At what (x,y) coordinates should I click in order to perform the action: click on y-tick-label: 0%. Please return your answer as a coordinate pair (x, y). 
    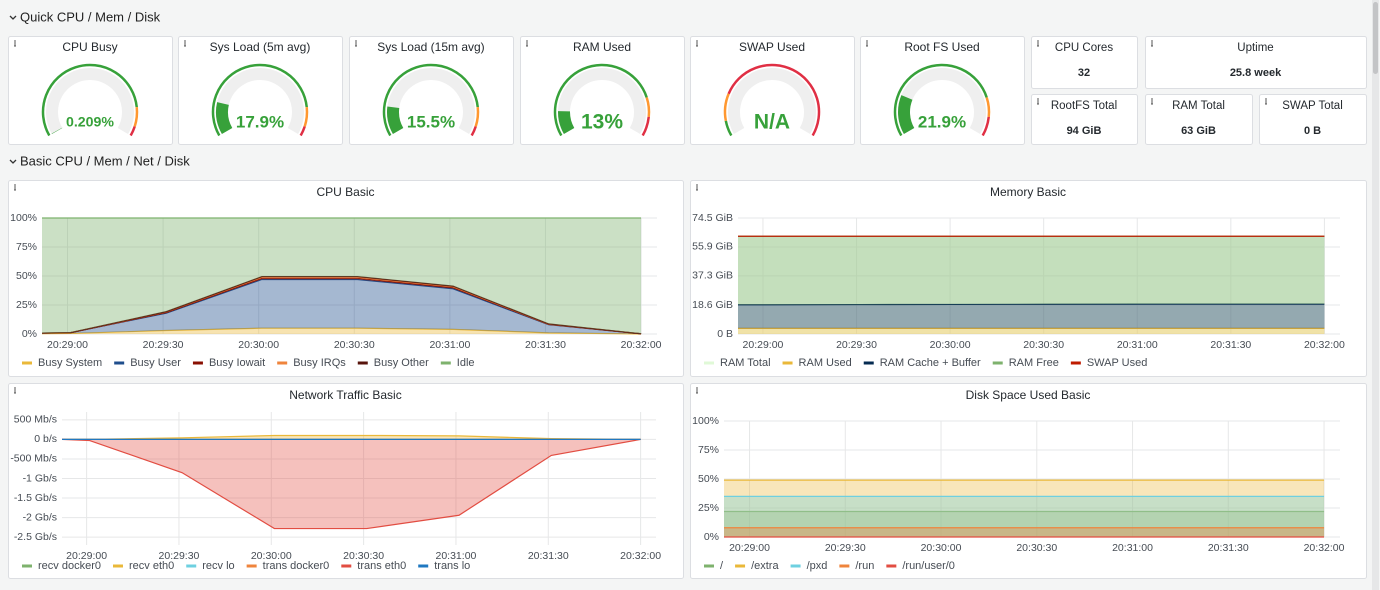
    Looking at the image, I should click on (29, 334).